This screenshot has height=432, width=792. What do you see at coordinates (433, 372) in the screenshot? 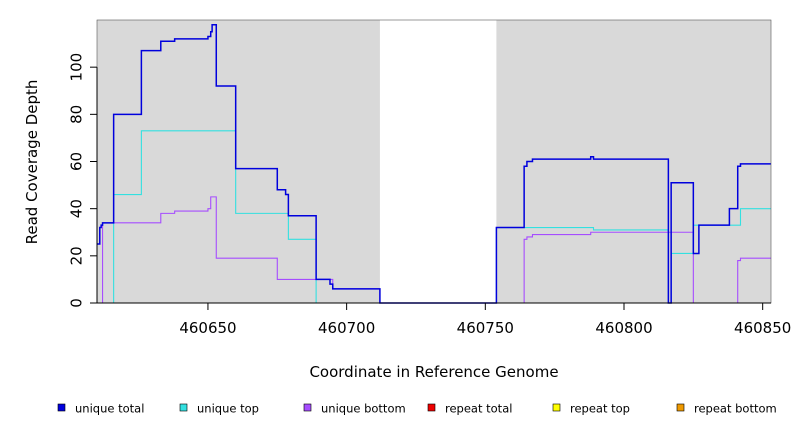
I see `x-axis-title: Coordinate in Reference Genome` at bounding box center [433, 372].